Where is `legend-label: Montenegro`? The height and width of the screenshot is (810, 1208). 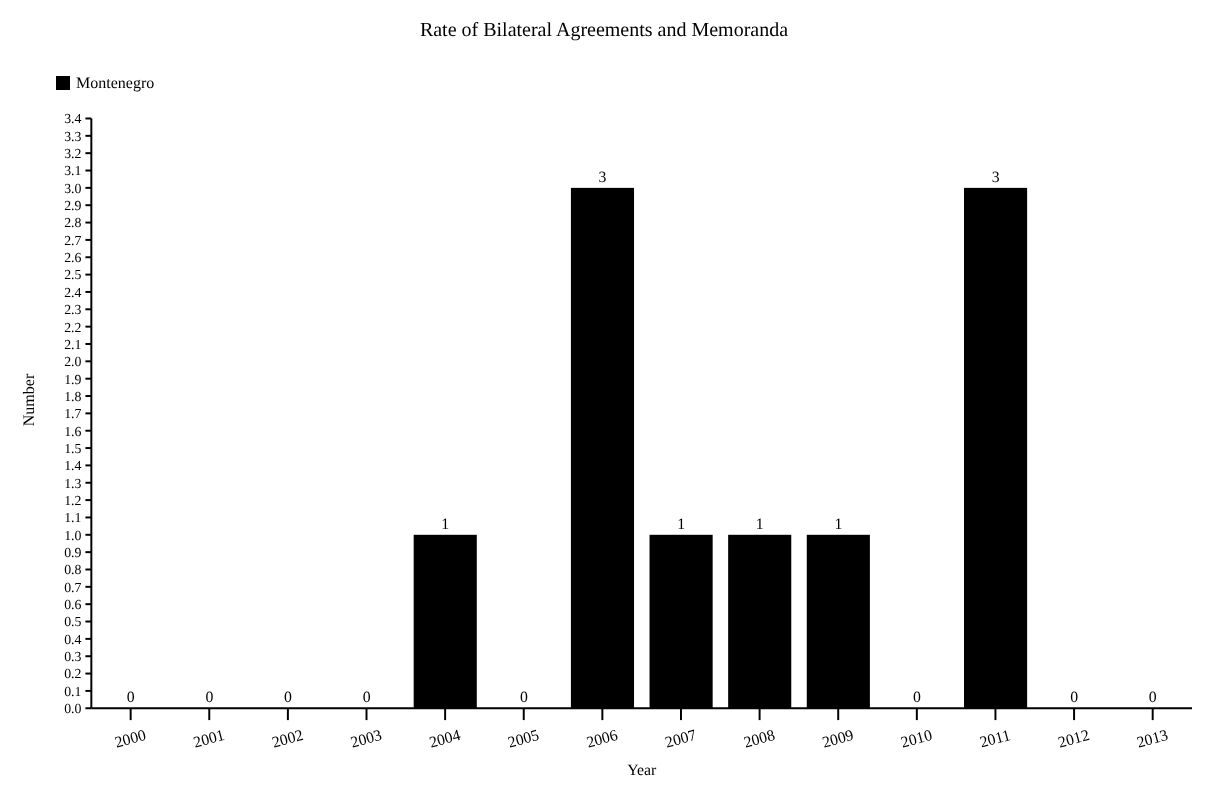
legend-label: Montenegro is located at coordinates (114, 83).